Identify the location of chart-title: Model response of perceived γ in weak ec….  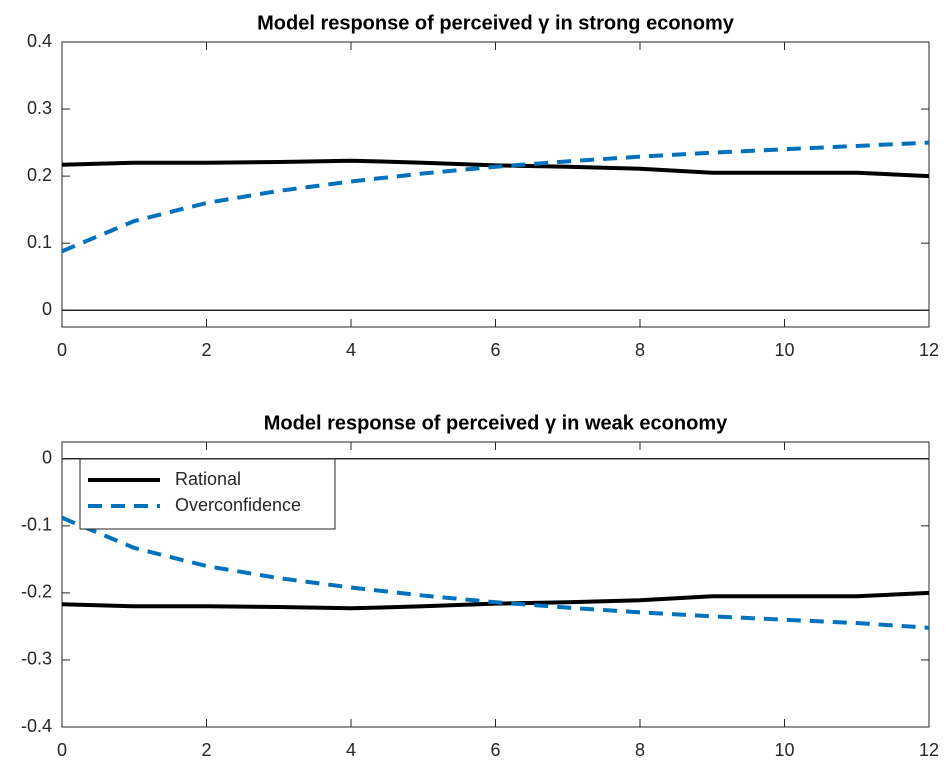
(496, 423).